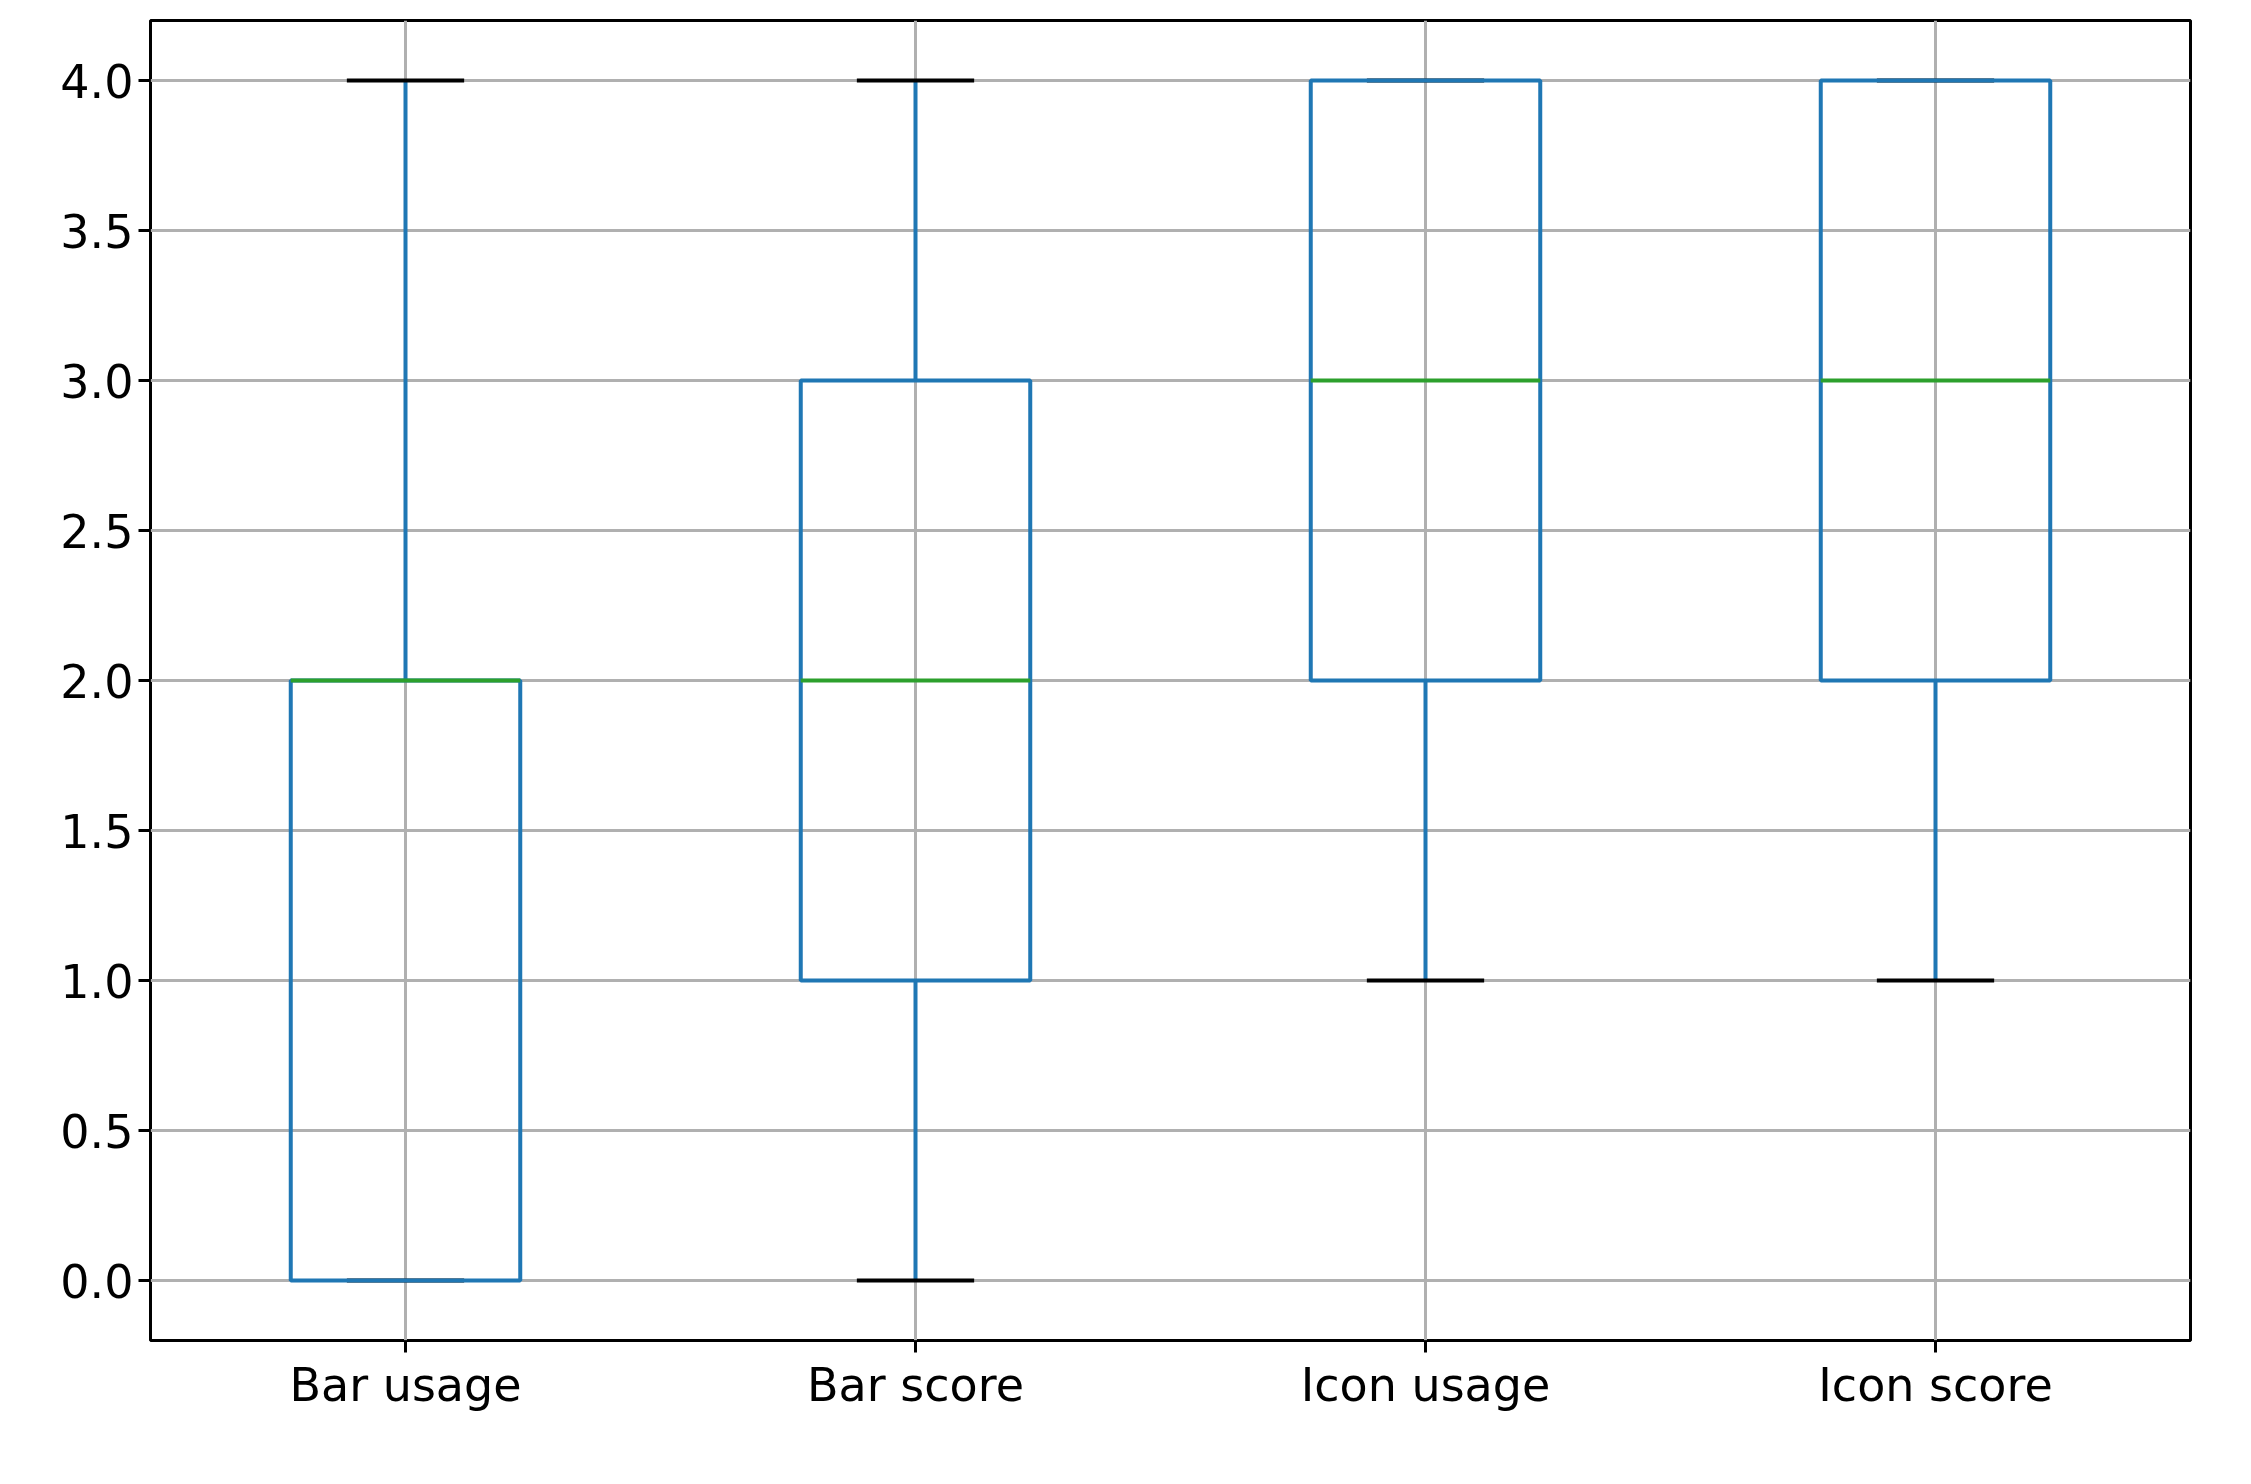 Image resolution: width=2251 pixels, height=1484 pixels. Describe the element at coordinates (1935, 1384) in the screenshot. I see `x-tick-label: Icon score` at that location.